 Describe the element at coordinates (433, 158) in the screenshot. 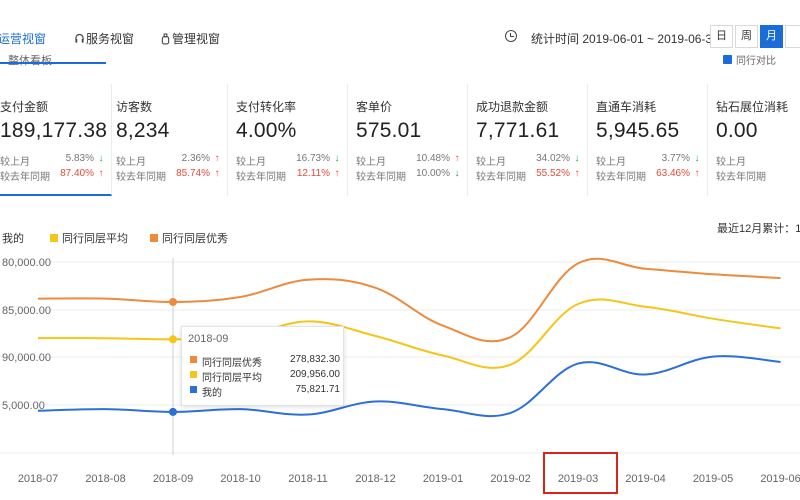

I see `compare-percent: 10.48%` at that location.